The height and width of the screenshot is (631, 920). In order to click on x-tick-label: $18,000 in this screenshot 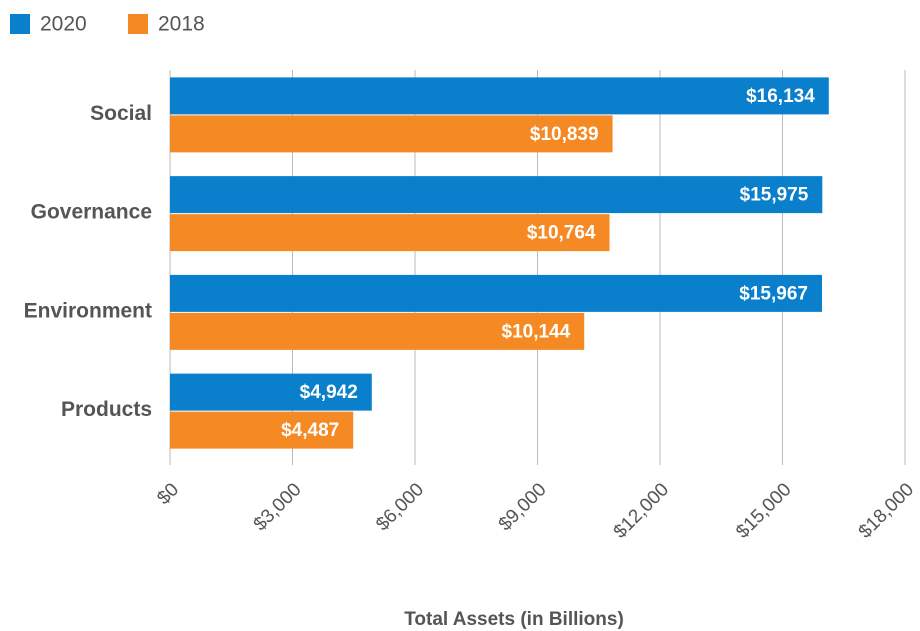, I will do `click(886, 510)`.